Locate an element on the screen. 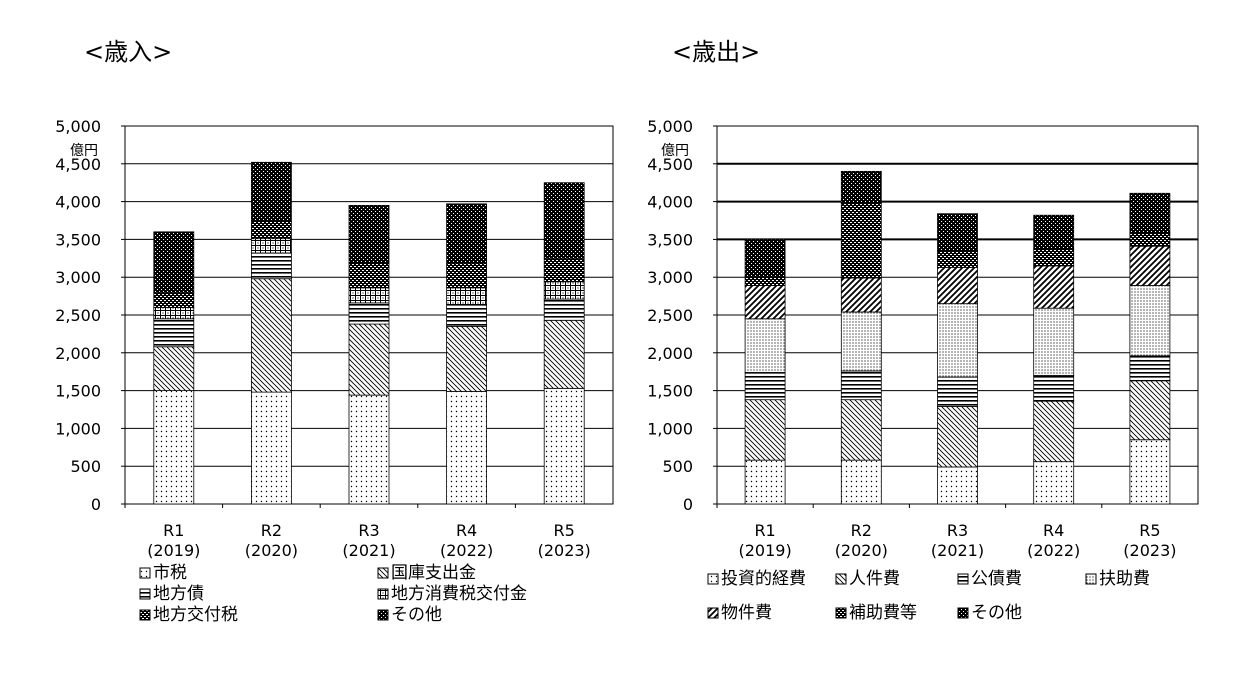 This screenshot has width=1240, height=691. legend-label: 人件費 is located at coordinates (874, 579).